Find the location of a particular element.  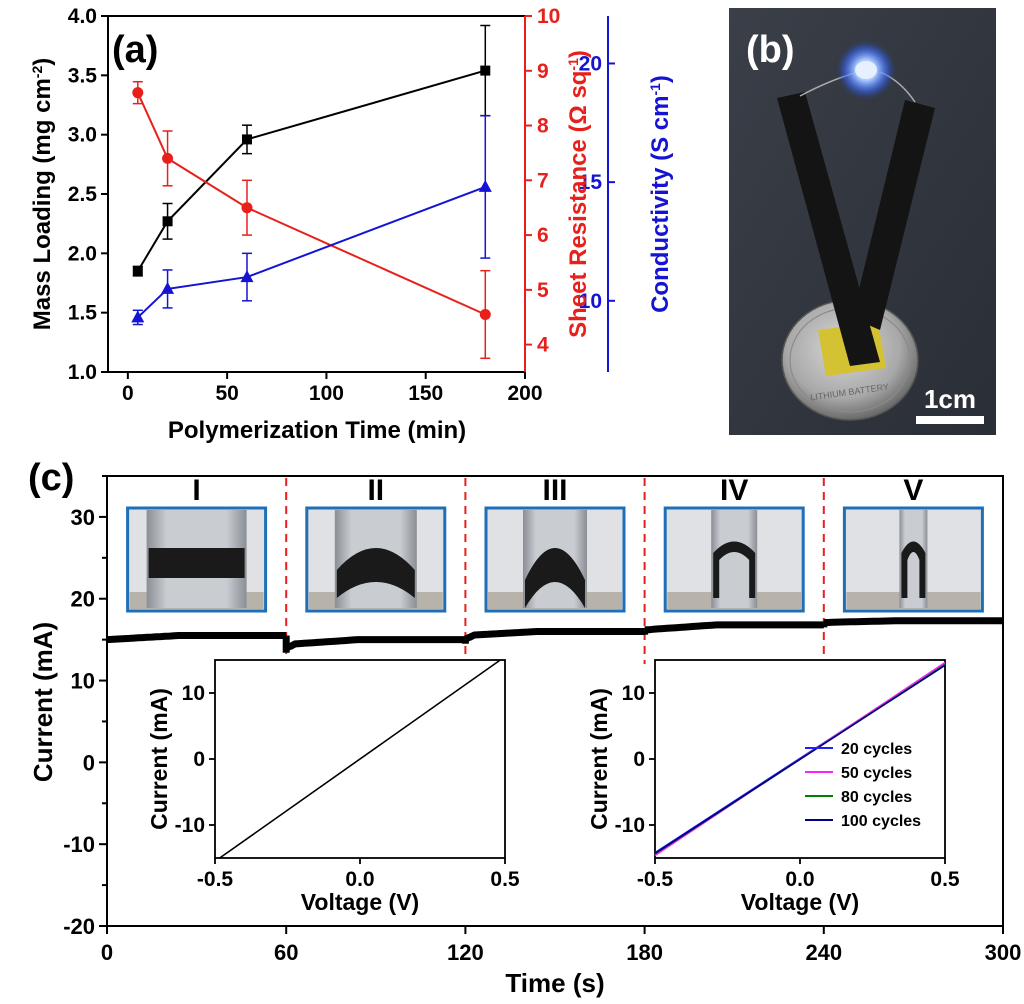

stage-label: II is located at coordinates (375, 490).